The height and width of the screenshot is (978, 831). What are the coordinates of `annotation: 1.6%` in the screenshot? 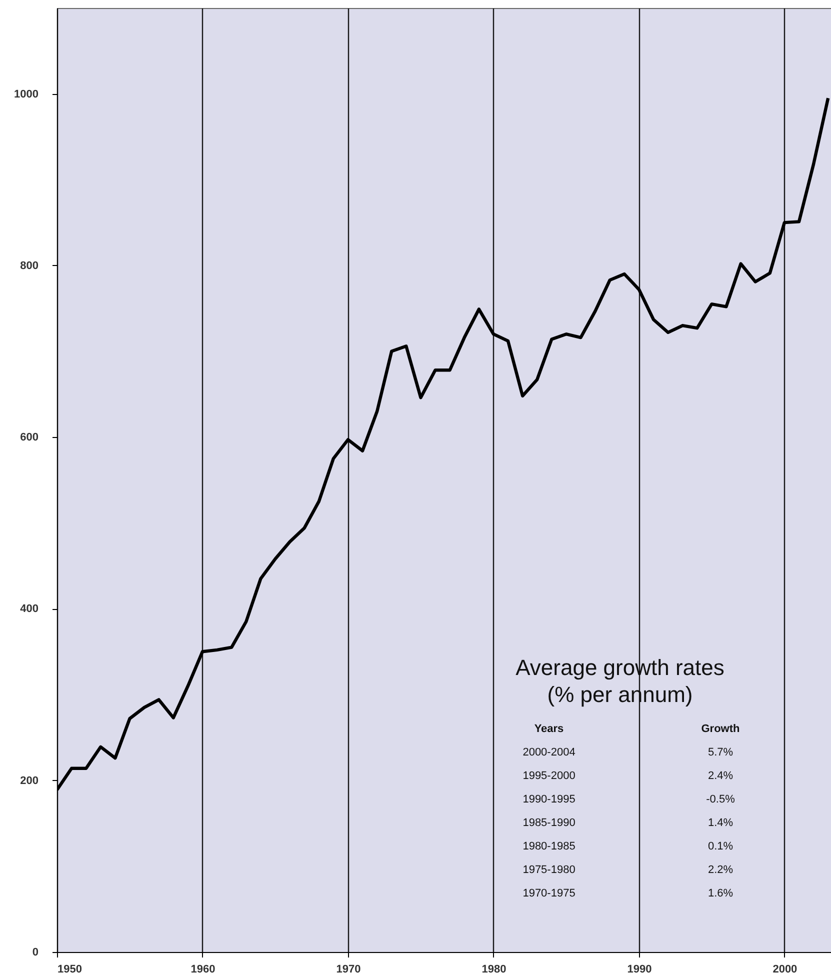 It's located at (721, 893).